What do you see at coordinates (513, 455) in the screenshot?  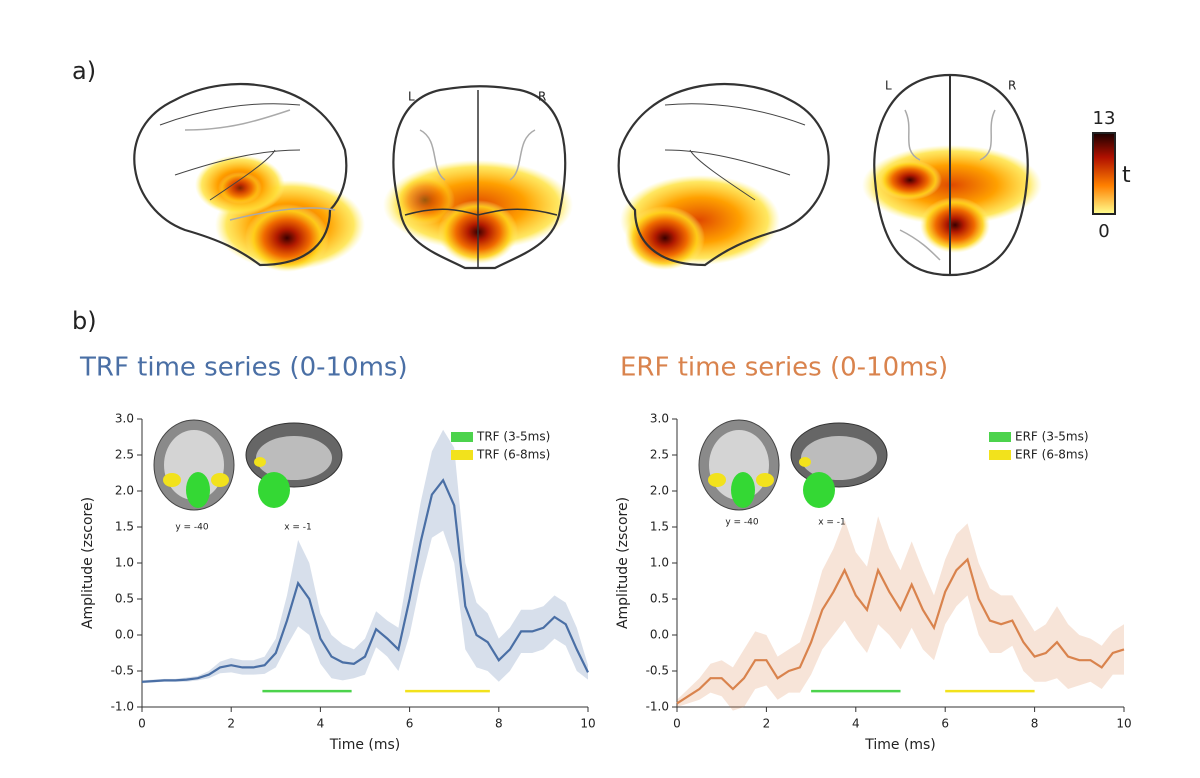 I see `legend-label: TRF (6-8ms)` at bounding box center [513, 455].